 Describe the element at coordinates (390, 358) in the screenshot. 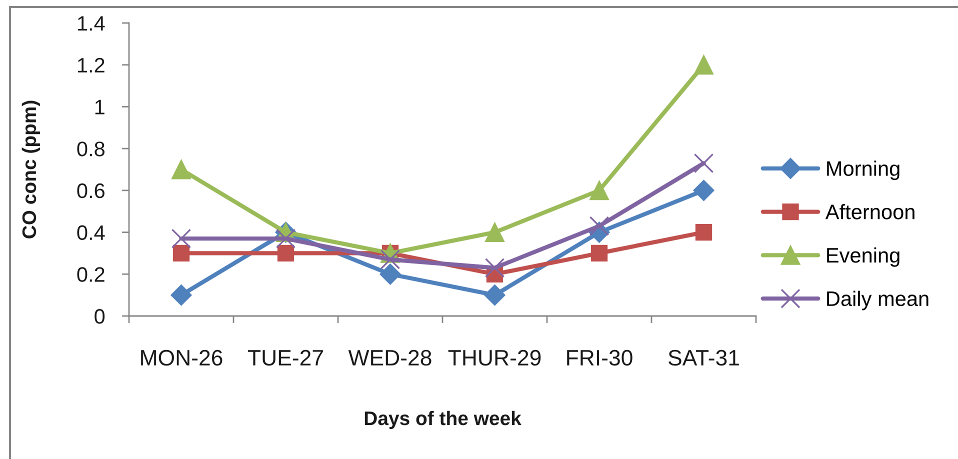

I see `x-tick-label: WED-28` at that location.